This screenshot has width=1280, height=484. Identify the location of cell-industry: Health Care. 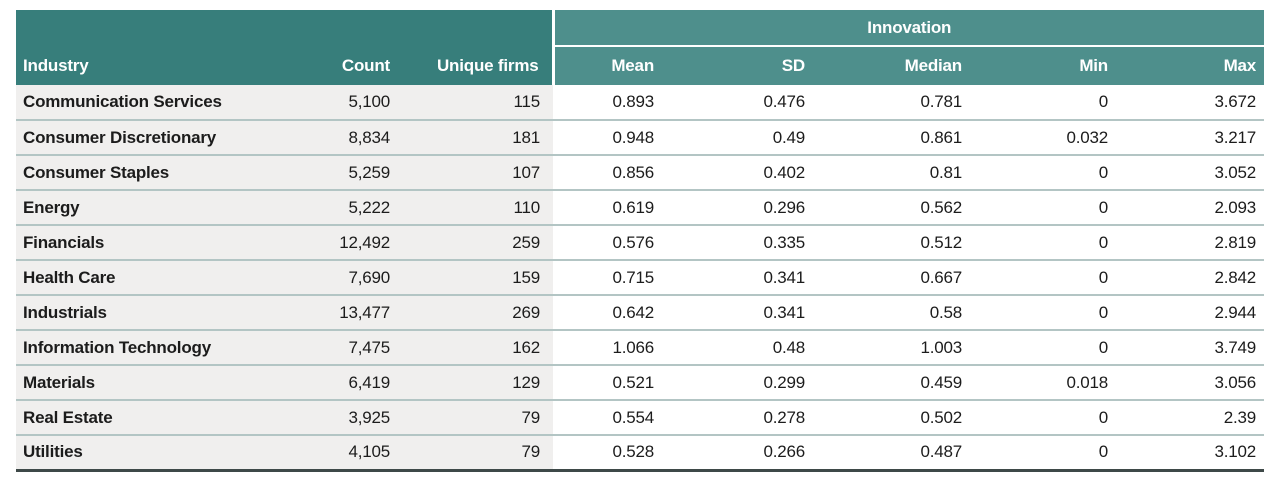
(162, 277).